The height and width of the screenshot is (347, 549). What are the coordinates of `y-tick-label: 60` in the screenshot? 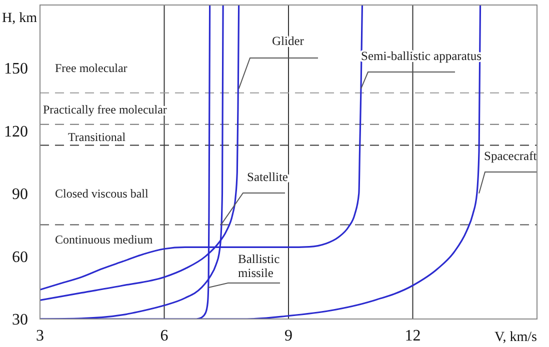 It's located at (20, 257).